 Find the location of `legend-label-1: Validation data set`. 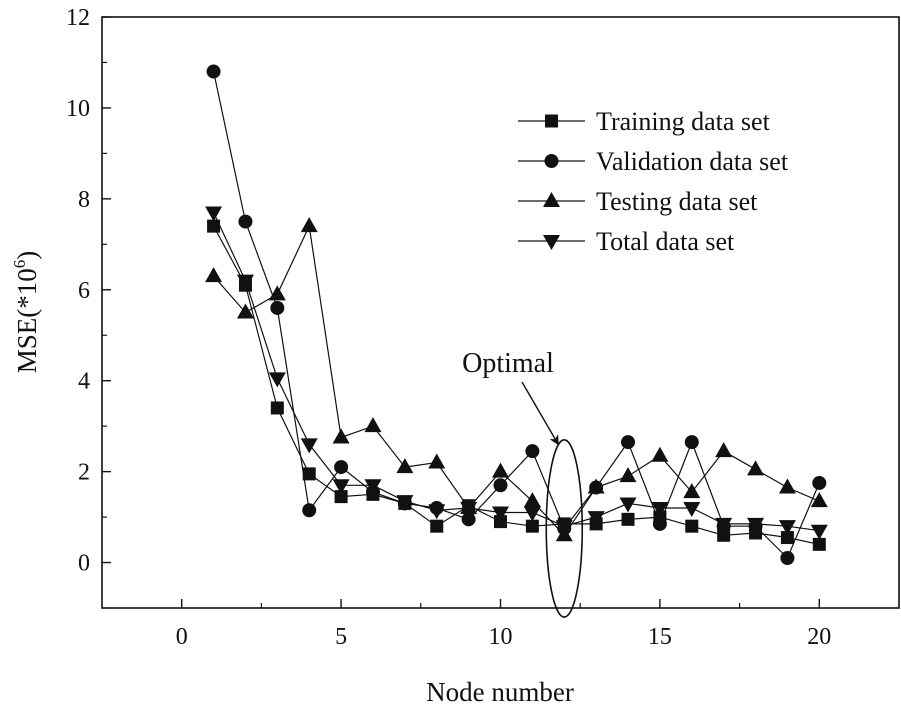

legend-label-1: Validation data set is located at coordinates (692, 161).